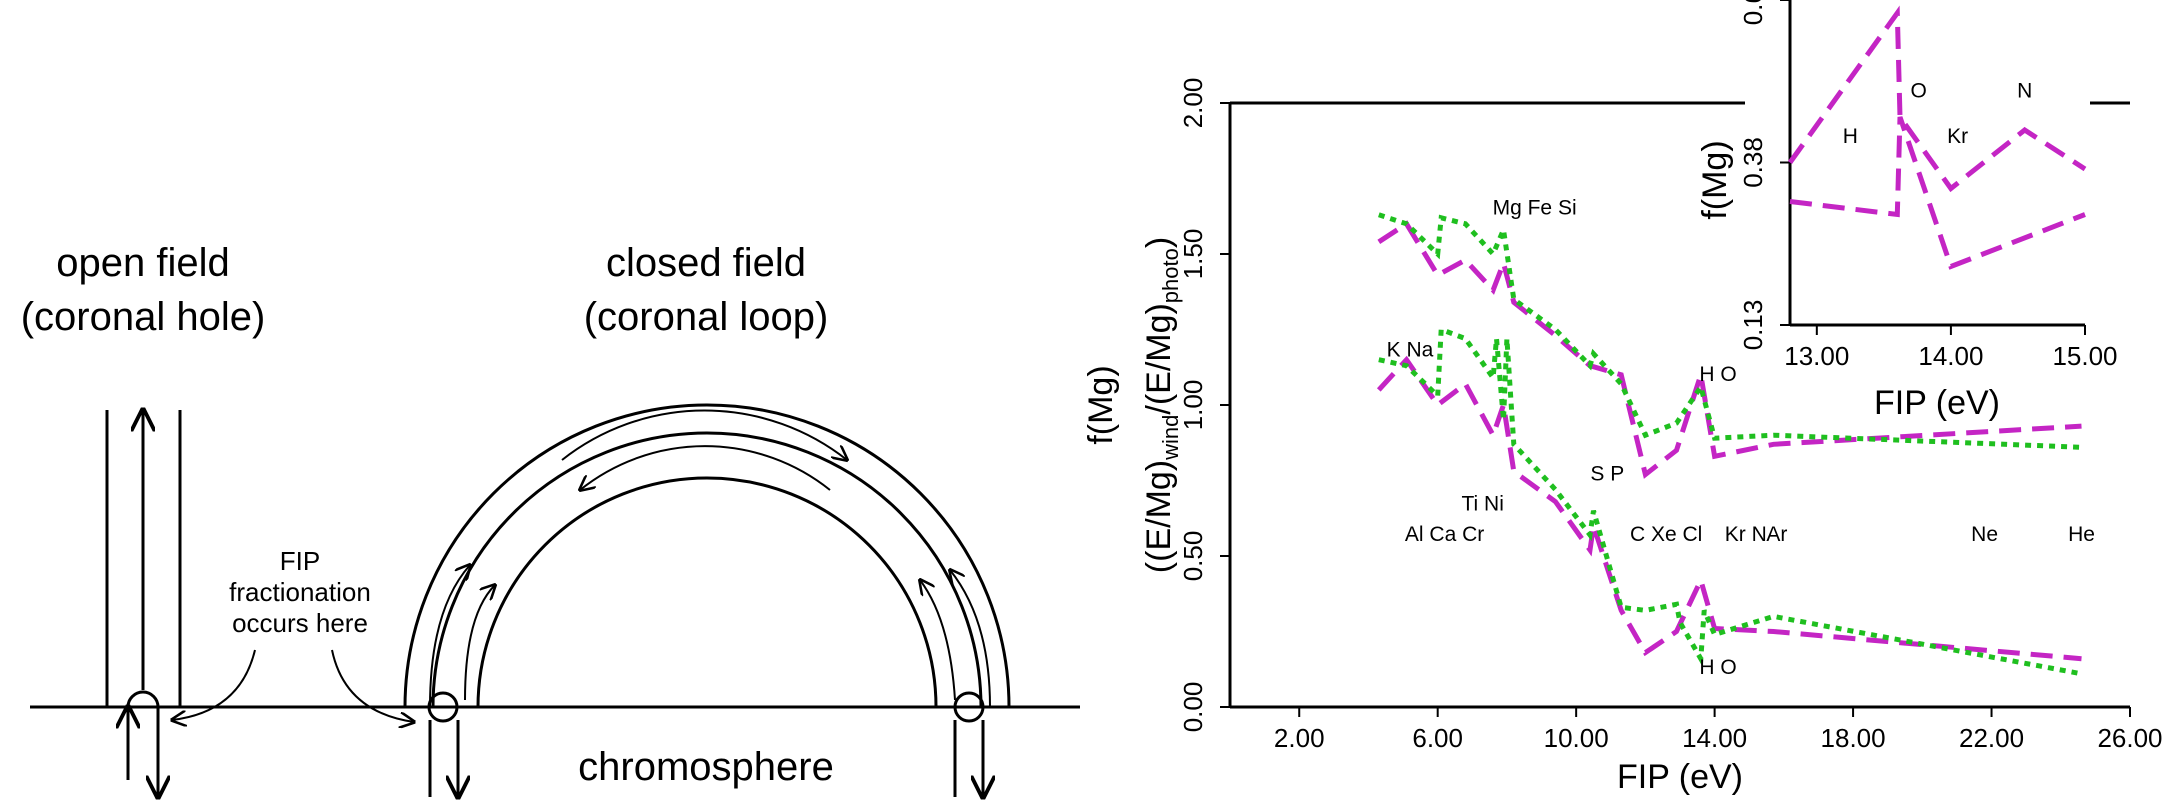 The height and width of the screenshot is (800, 2170). Describe the element at coordinates (1957, 136) in the screenshot. I see `inset-element-label: Kr` at that location.